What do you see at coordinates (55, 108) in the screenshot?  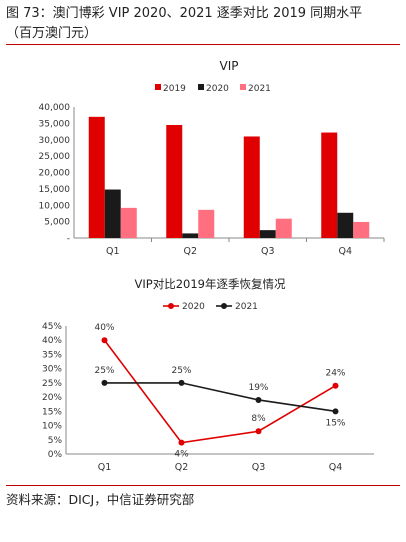 I see `y-tick-label: 40,000` at bounding box center [55, 108].